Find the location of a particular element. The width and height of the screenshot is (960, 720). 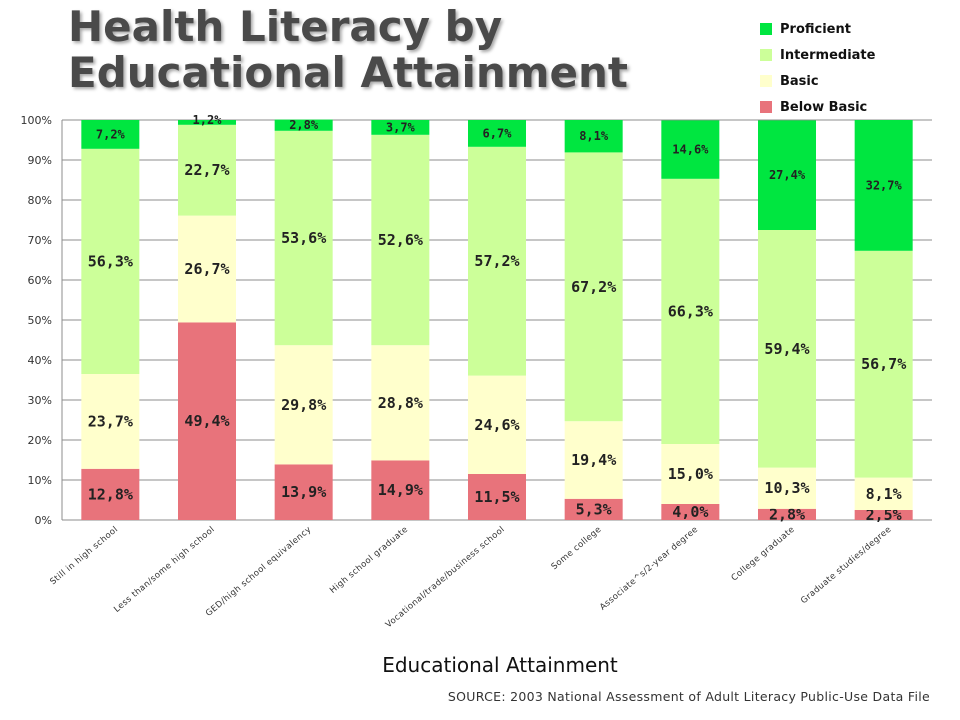

data-label: 59,4% is located at coordinates (786, 349).